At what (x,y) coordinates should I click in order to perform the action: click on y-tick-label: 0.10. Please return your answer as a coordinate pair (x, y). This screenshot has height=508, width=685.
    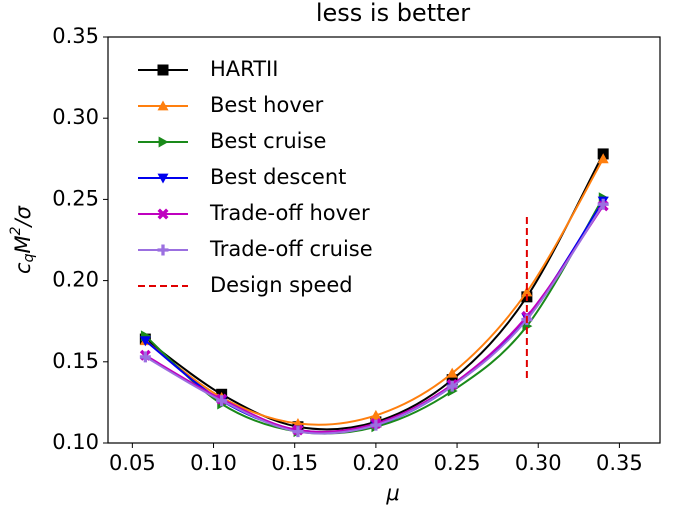
    Looking at the image, I should click on (75, 442).